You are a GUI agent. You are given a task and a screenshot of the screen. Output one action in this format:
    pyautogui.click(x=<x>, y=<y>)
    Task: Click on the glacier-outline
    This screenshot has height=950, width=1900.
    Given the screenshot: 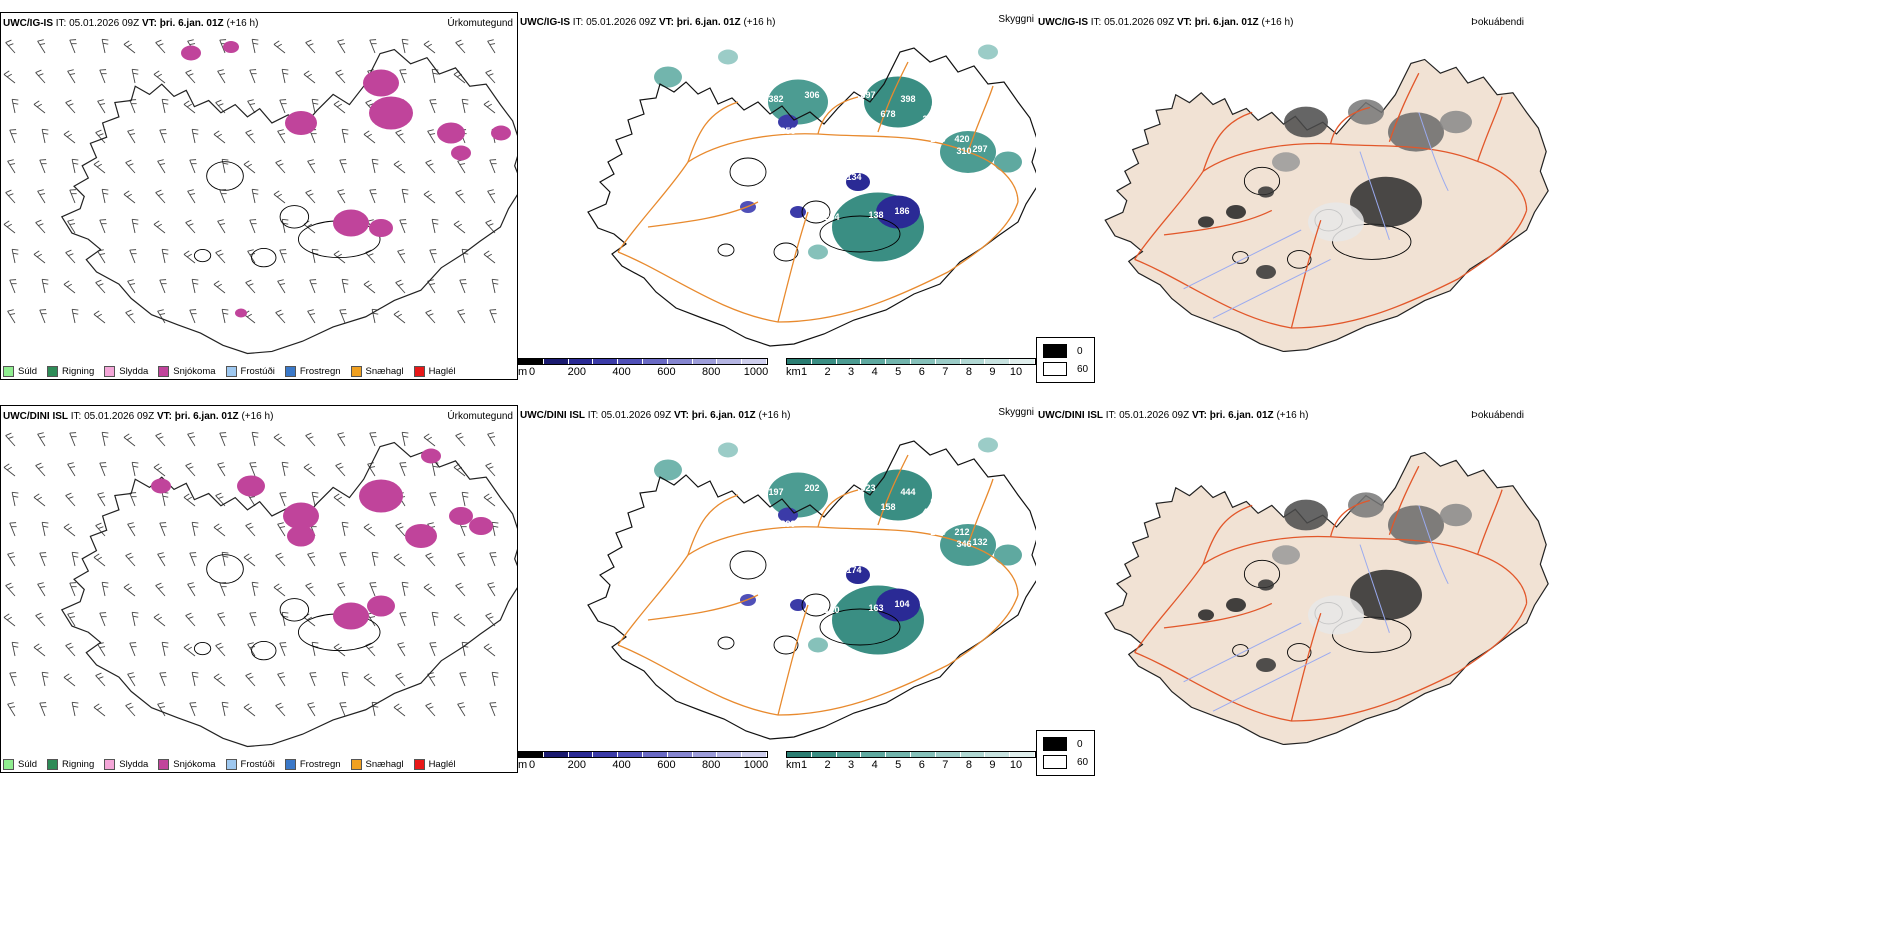 What is the action you would take?
    pyautogui.click(x=748, y=172)
    